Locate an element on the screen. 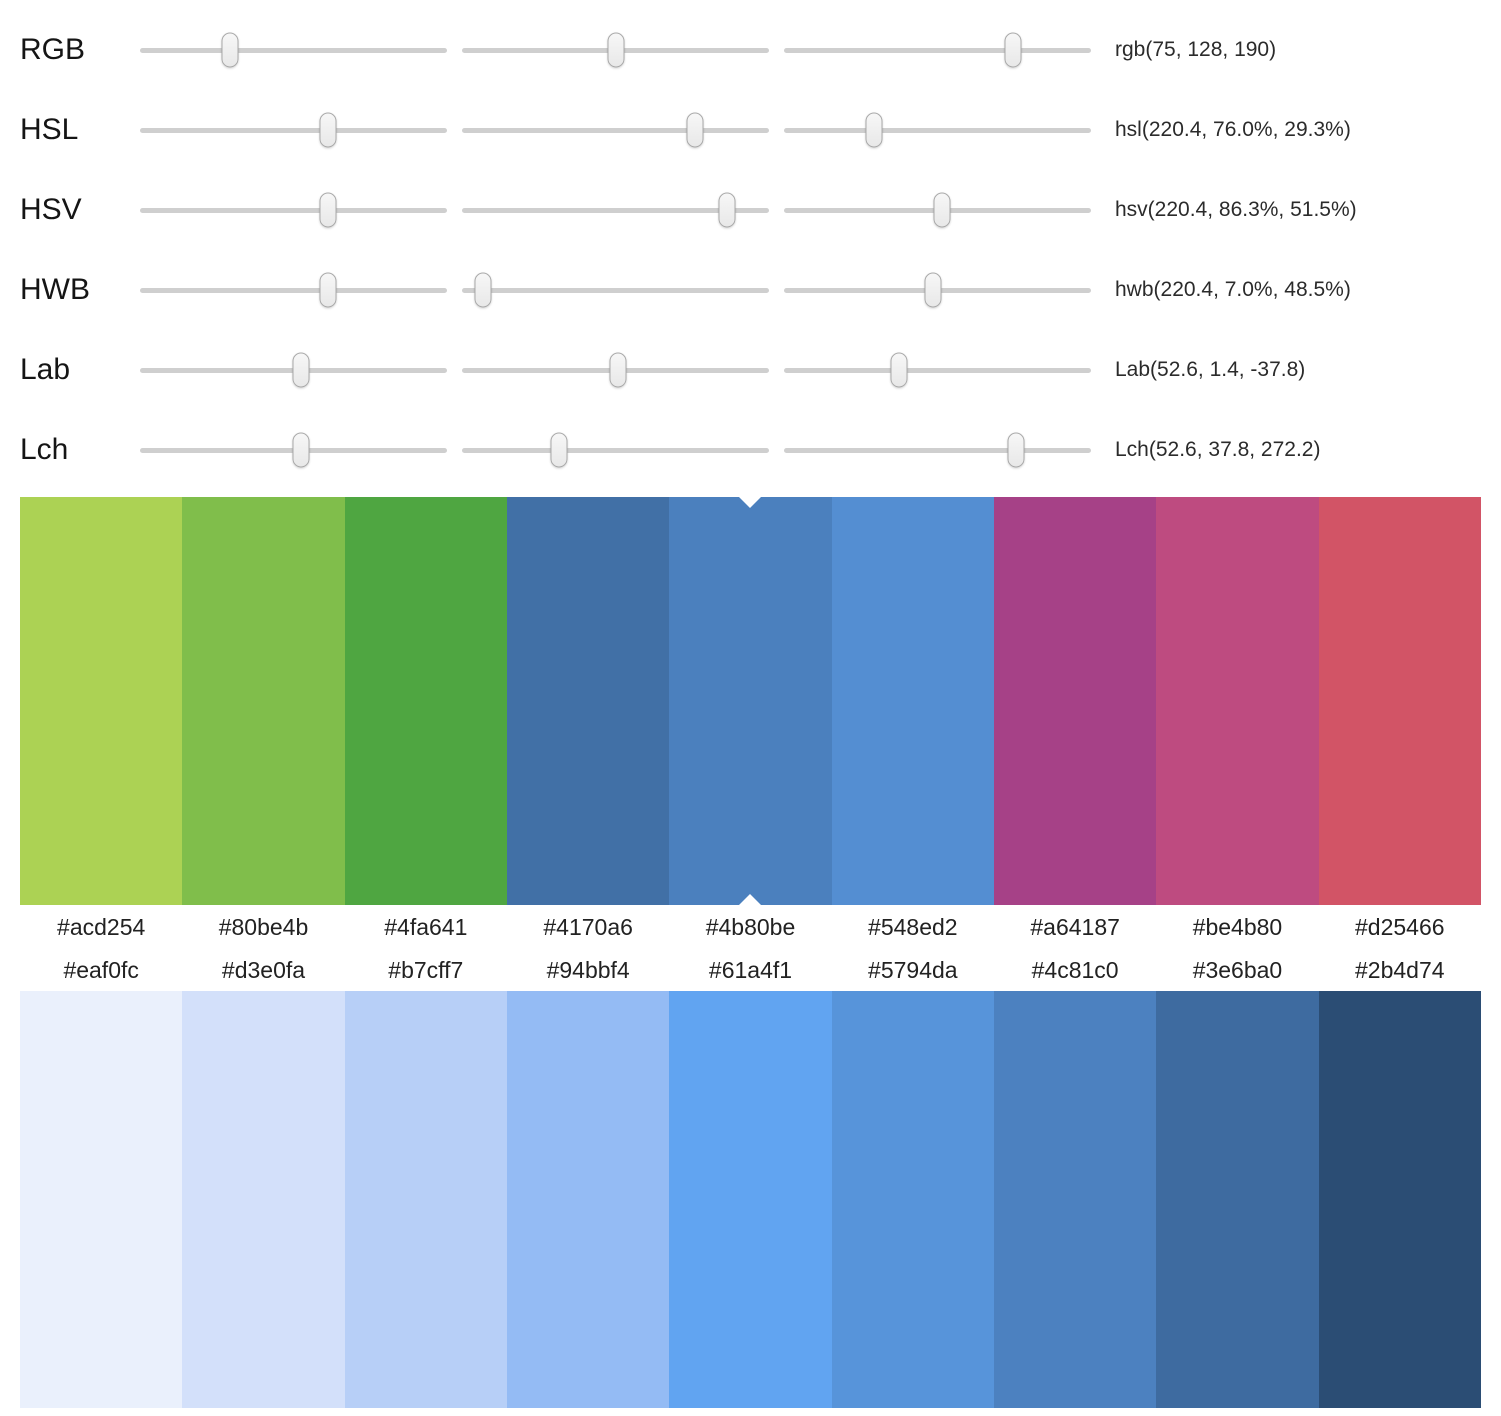 Image resolution: width=1501 pixels, height=1416 pixels. swatch-hex-label: #4c81c0 is located at coordinates (1075, 970).